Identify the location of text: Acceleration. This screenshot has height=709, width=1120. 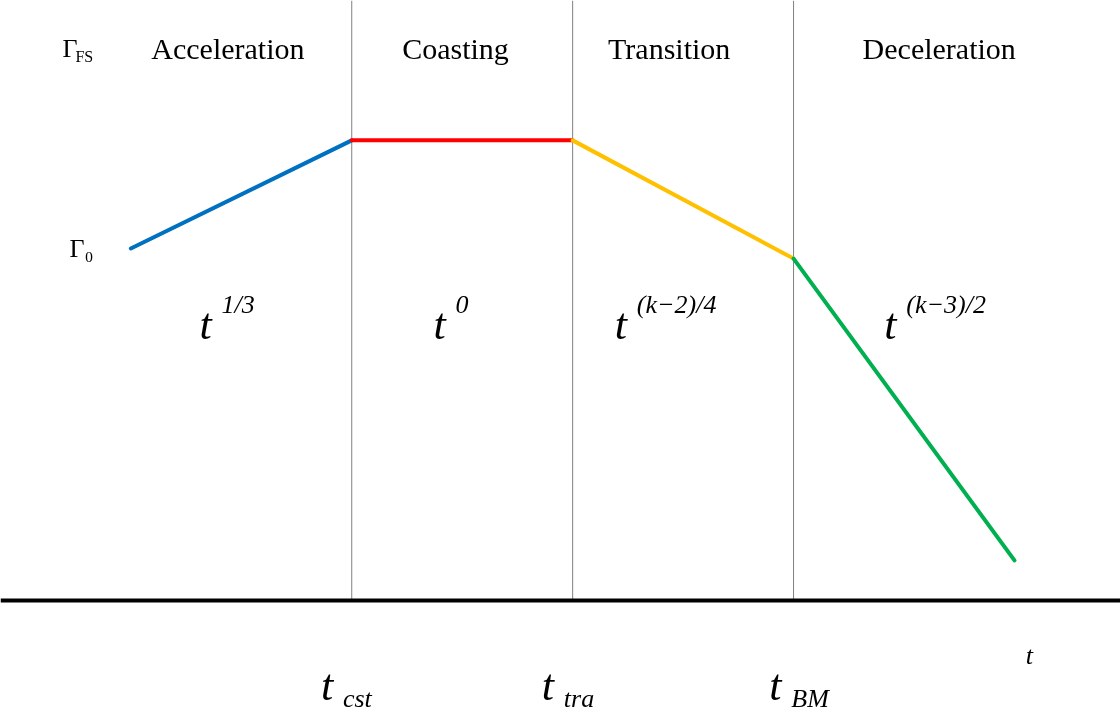
(228, 48).